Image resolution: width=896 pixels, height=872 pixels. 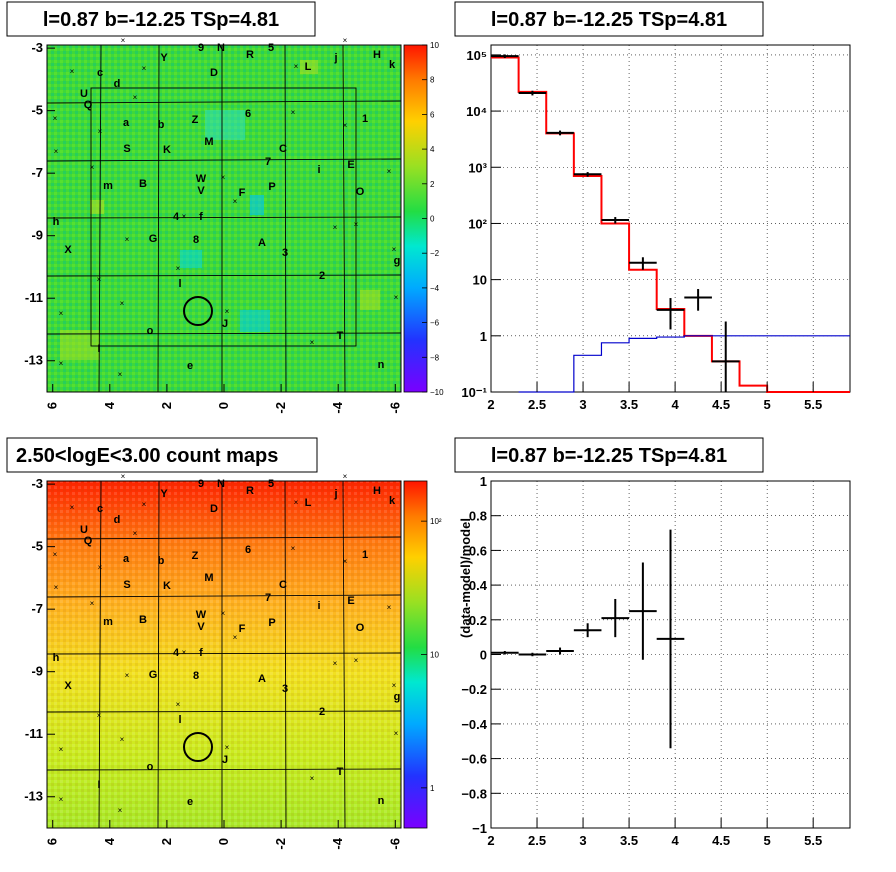 I want to click on y-tick-label: 10⁵, so click(x=476, y=55).